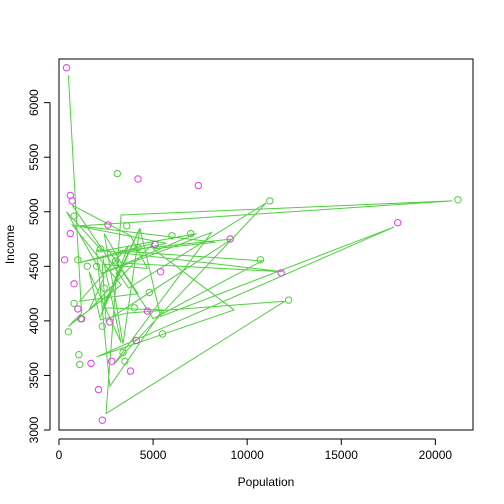 This screenshot has height=504, width=504. Describe the element at coordinates (34, 429) in the screenshot. I see `y-tick-label: 3000` at that location.